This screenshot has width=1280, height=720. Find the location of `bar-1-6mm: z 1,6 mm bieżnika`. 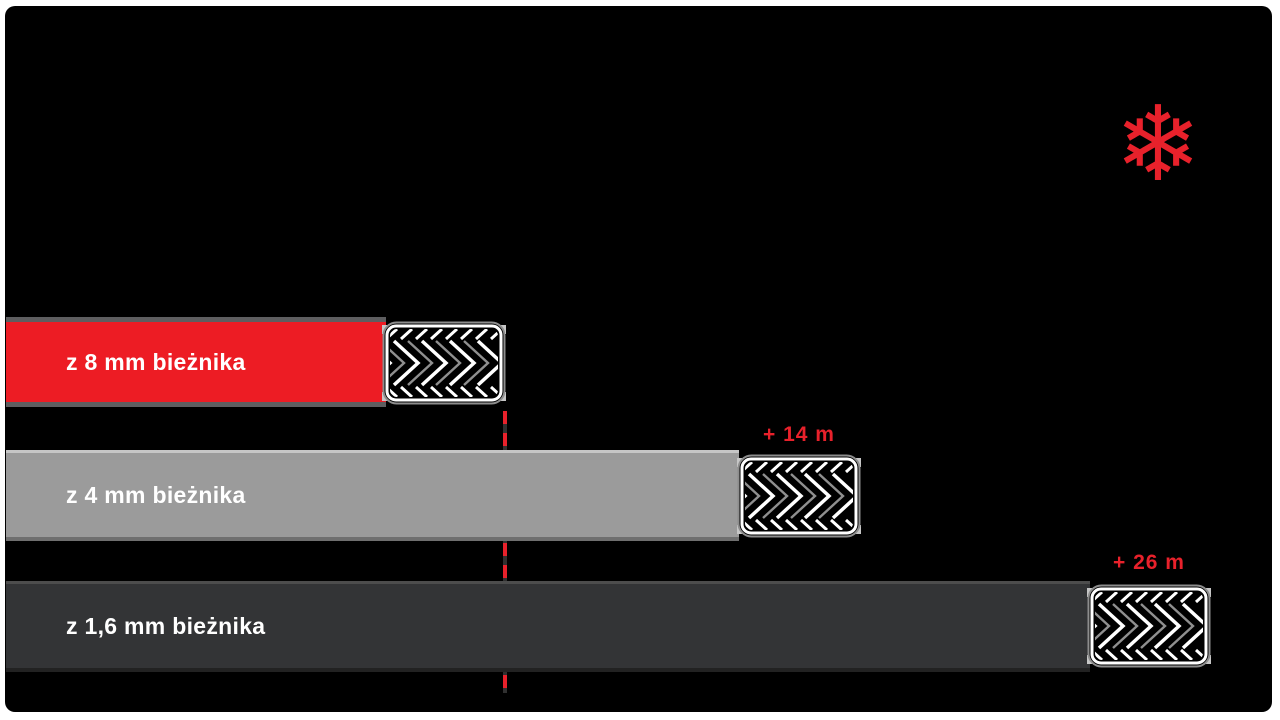

bar-1-6mm: z 1,6 mm bieżnika is located at coordinates (548, 626).